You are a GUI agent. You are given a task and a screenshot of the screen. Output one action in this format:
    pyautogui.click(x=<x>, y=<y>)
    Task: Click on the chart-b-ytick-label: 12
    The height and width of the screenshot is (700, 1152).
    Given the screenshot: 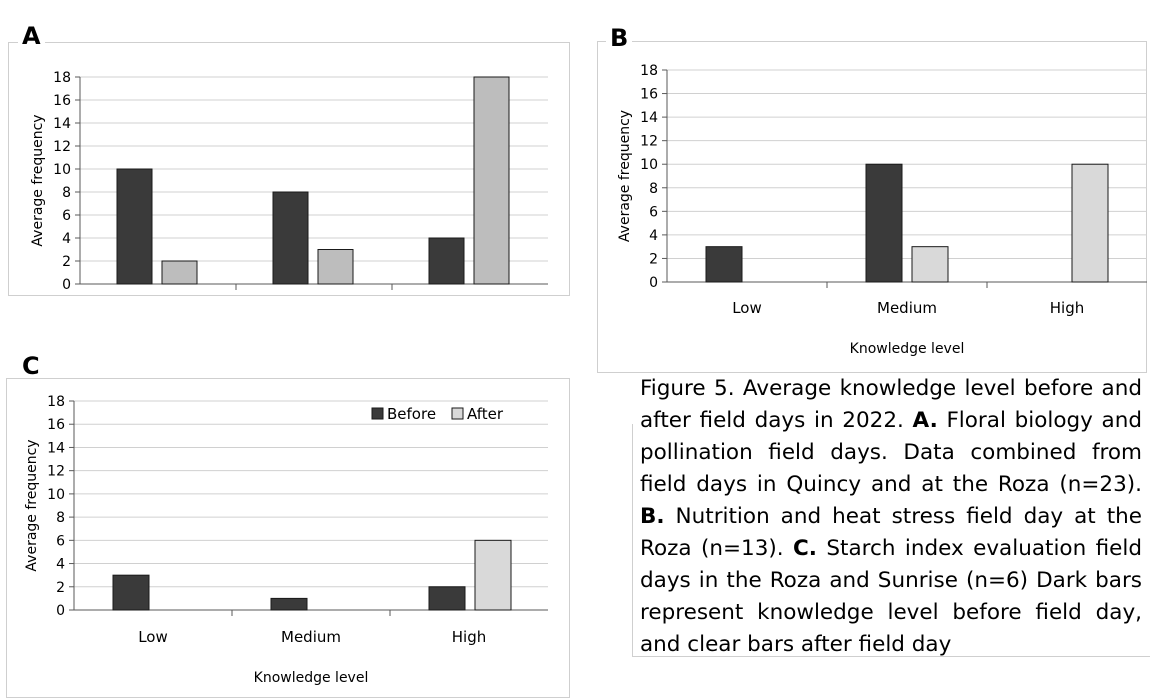 What is the action you would take?
    pyautogui.click(x=649, y=142)
    